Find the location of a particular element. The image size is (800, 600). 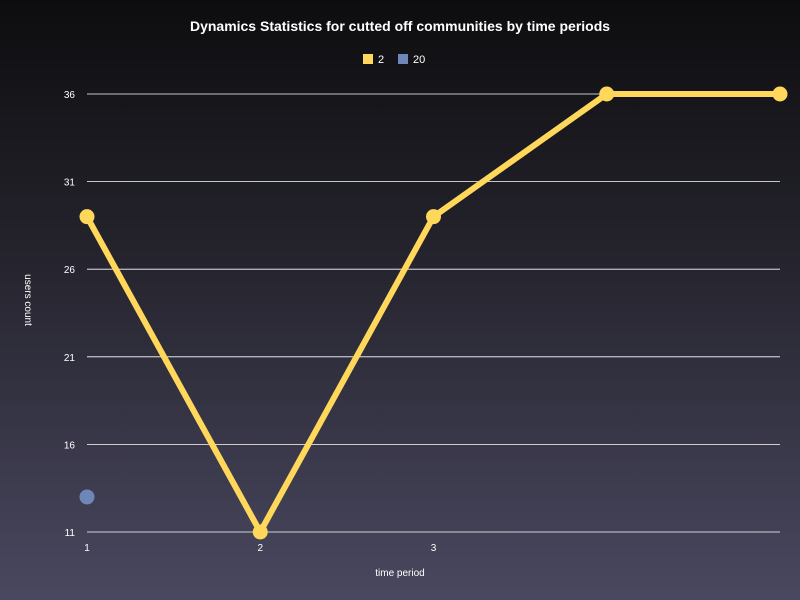

y-axis-label: users count is located at coordinates (27, 300).